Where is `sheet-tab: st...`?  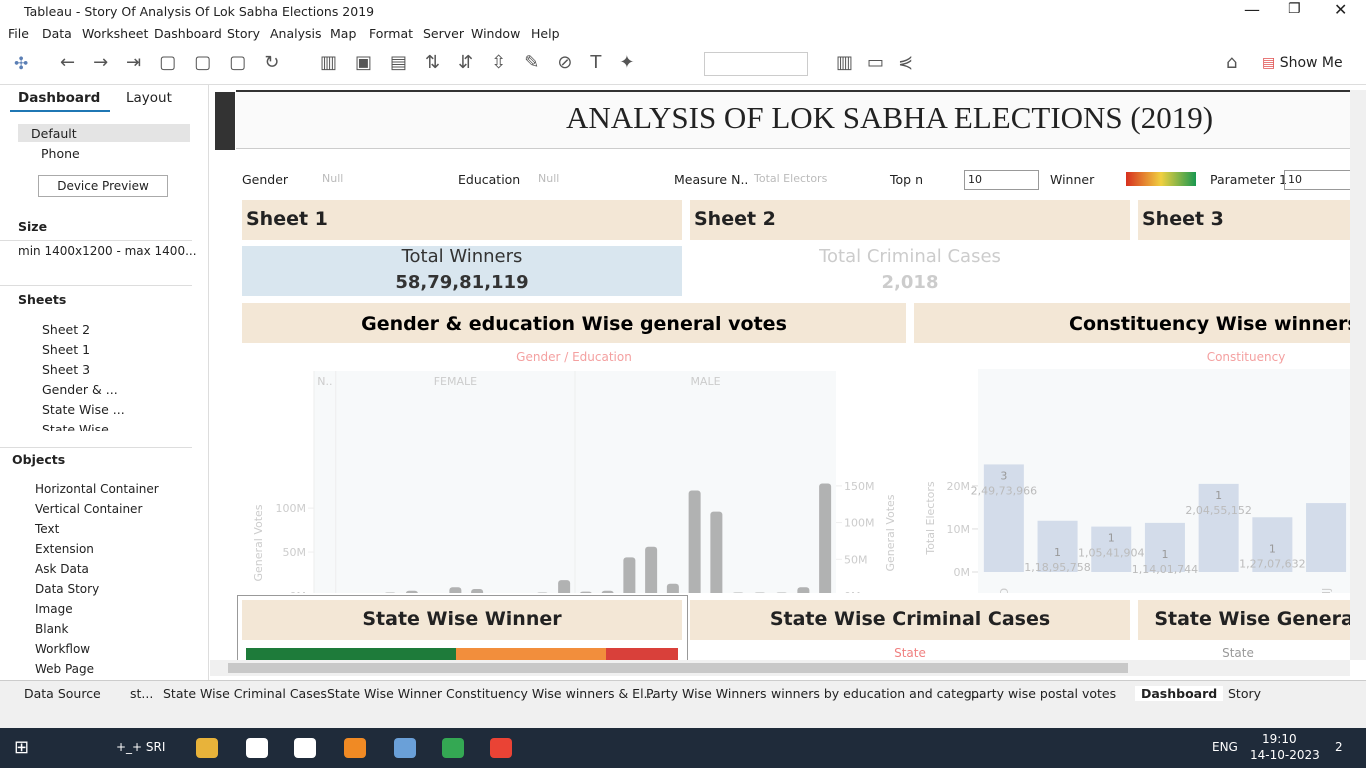
sheet-tab: st... is located at coordinates (142, 693).